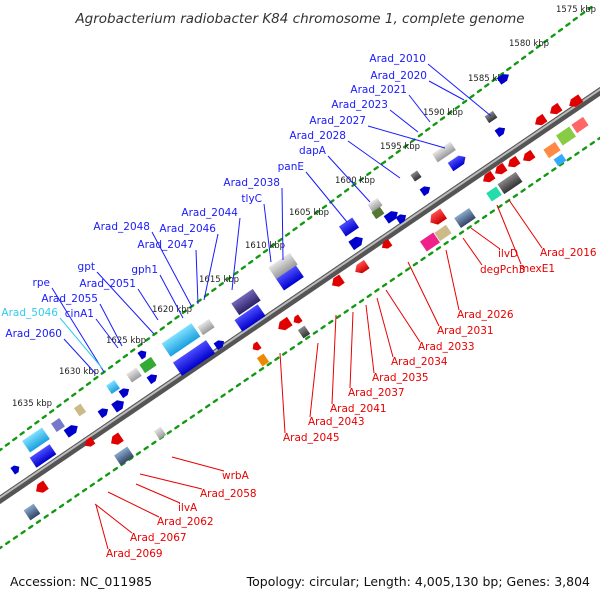 The width and height of the screenshot is (600, 600). What do you see at coordinates (378, 90) in the screenshot?
I see `gene-label-forward: Arad_2021` at bounding box center [378, 90].